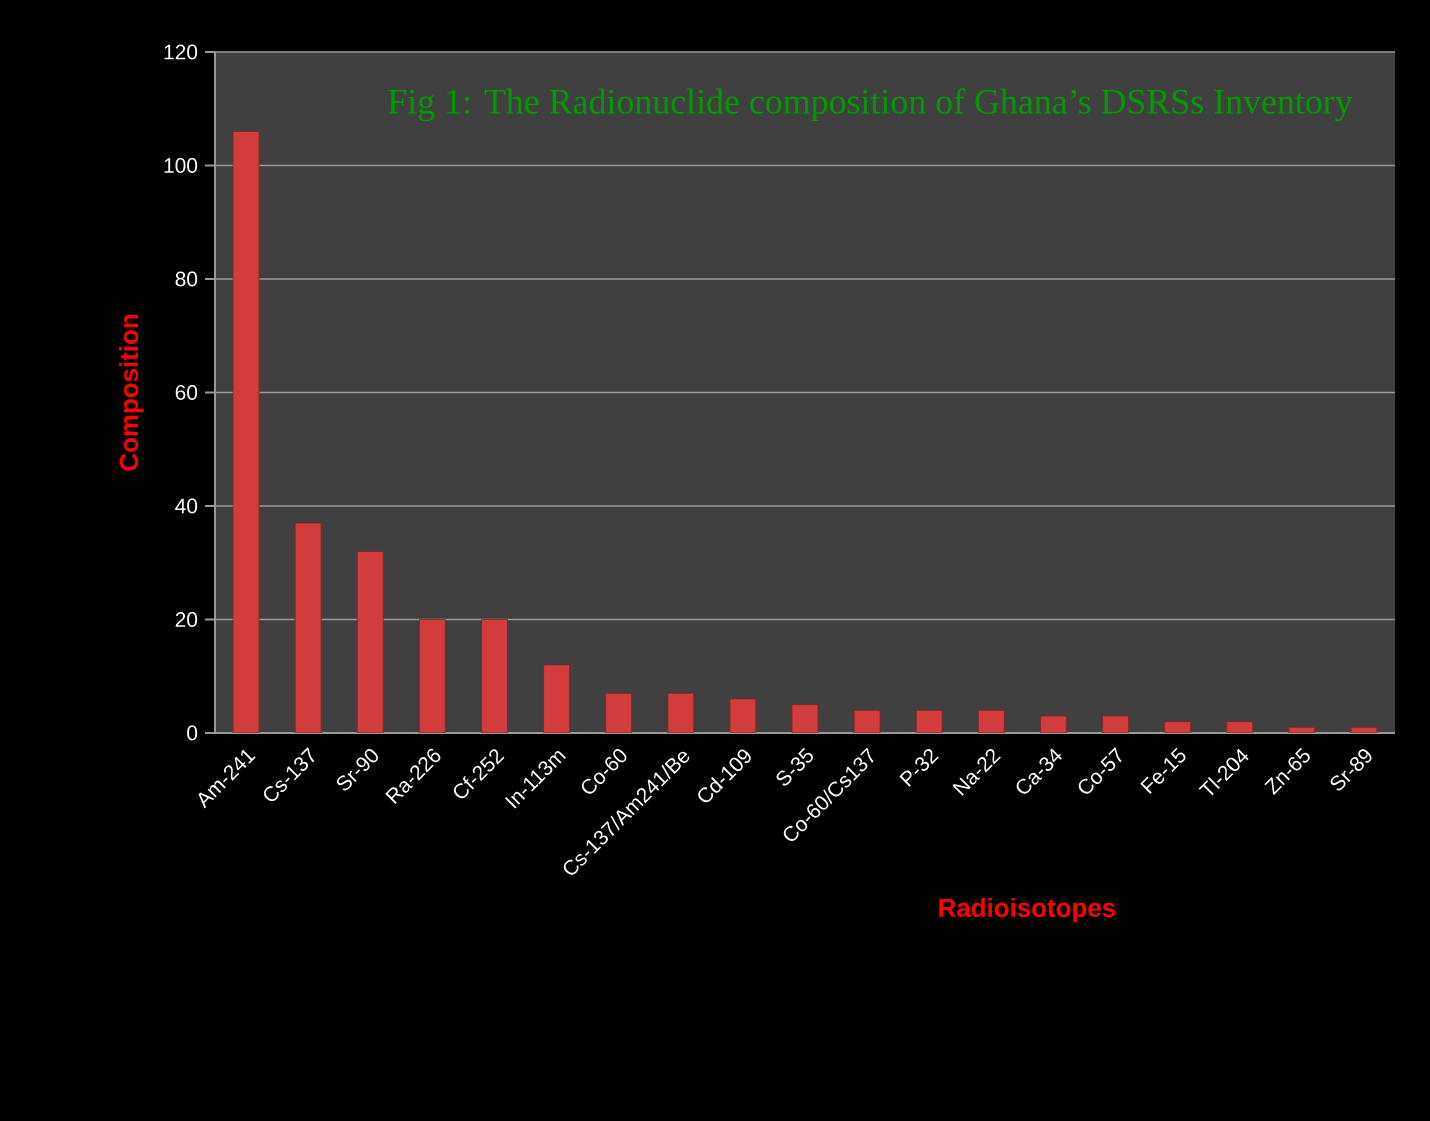 This screenshot has height=1121, width=1430. What do you see at coordinates (186, 619) in the screenshot?
I see `y-tick-label: 20` at bounding box center [186, 619].